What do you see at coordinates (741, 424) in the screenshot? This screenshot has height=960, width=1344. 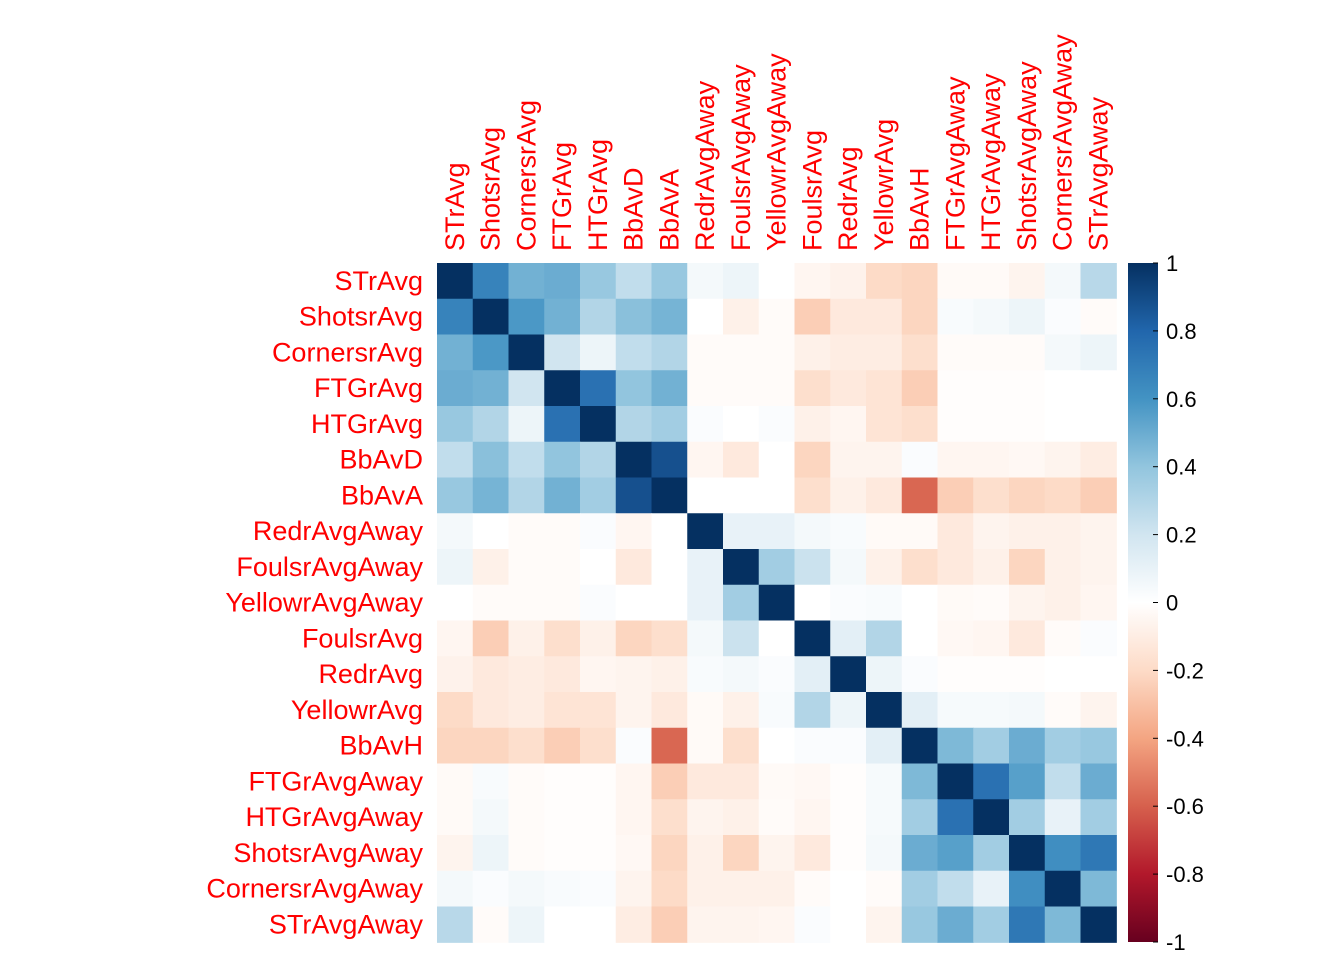 I see `heatmap-cell-HTGrAvg-FoulsrAvgAway` at bounding box center [741, 424].